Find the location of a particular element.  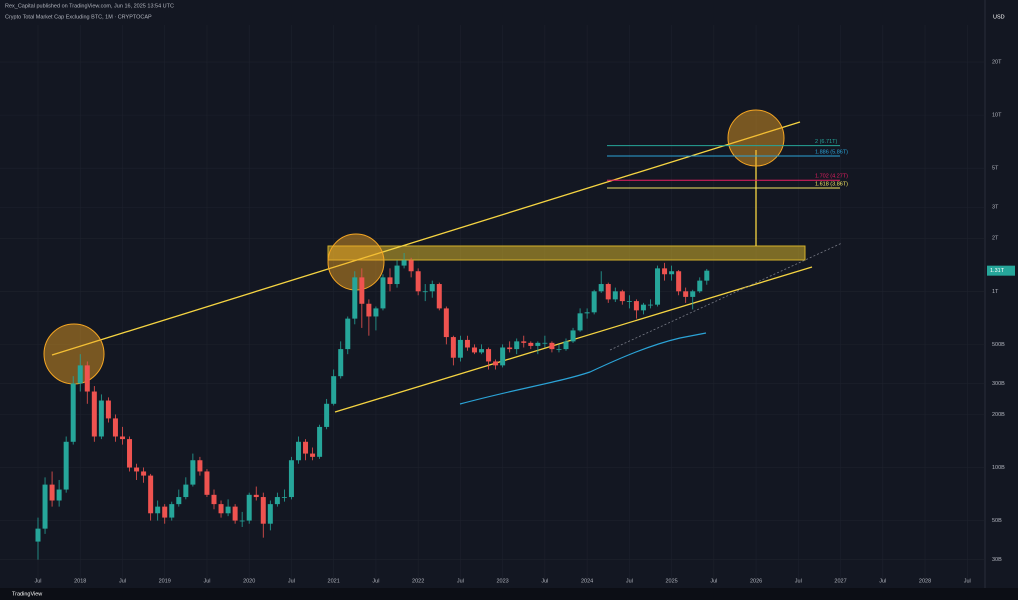

x-tick-label: 2026 is located at coordinates (756, 581).